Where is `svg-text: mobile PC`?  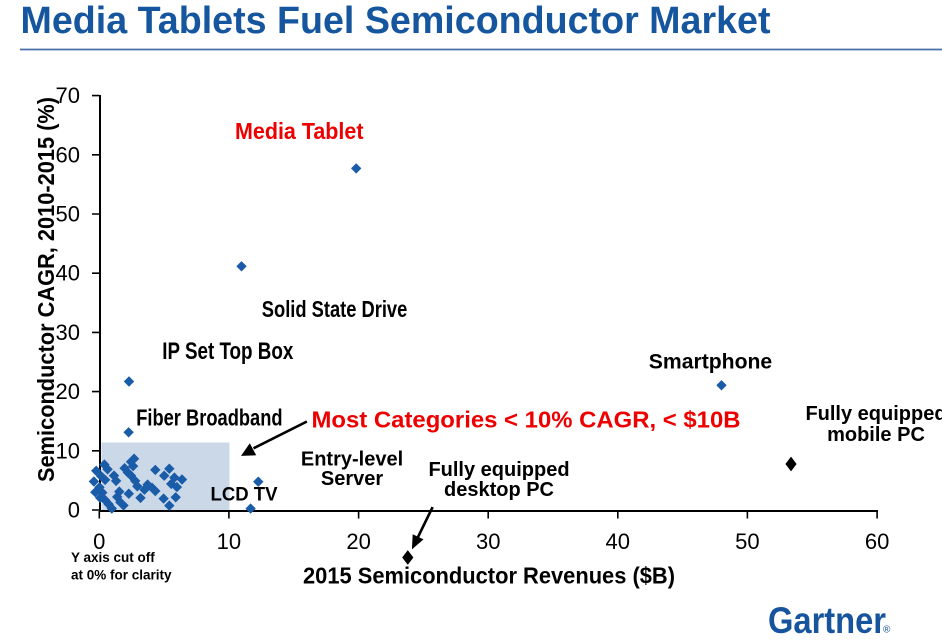 svg-text: mobile PC is located at coordinates (876, 435).